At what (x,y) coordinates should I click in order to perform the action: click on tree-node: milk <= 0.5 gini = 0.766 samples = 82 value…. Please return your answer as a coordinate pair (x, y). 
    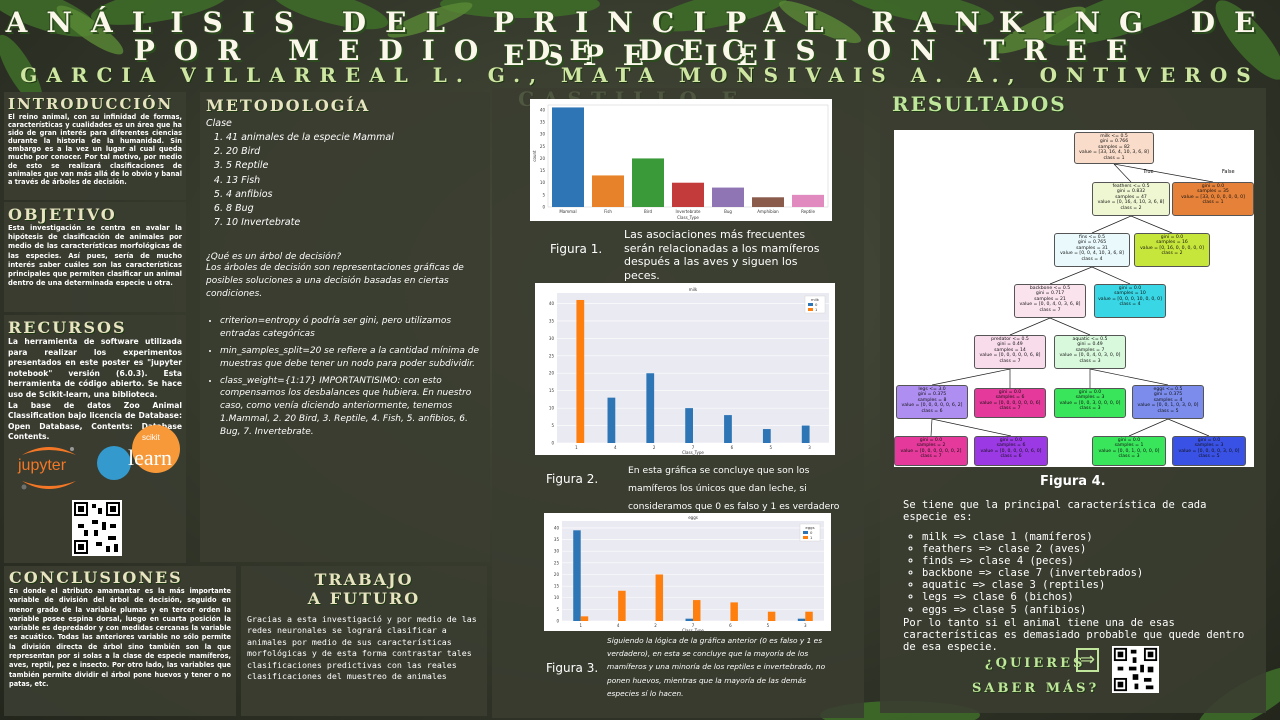
    Looking at the image, I should click on (1114, 148).